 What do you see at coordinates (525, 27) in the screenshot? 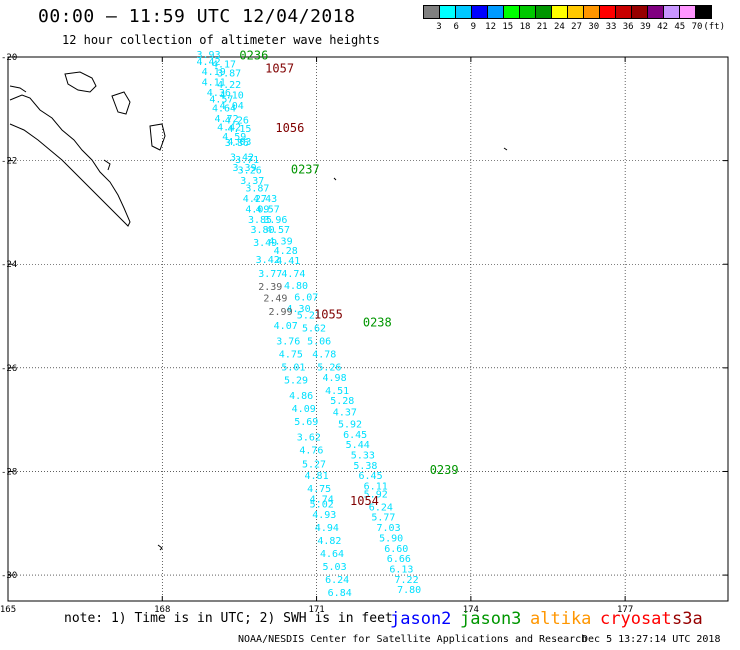
I see `legend-tick-label: 18` at bounding box center [525, 27].